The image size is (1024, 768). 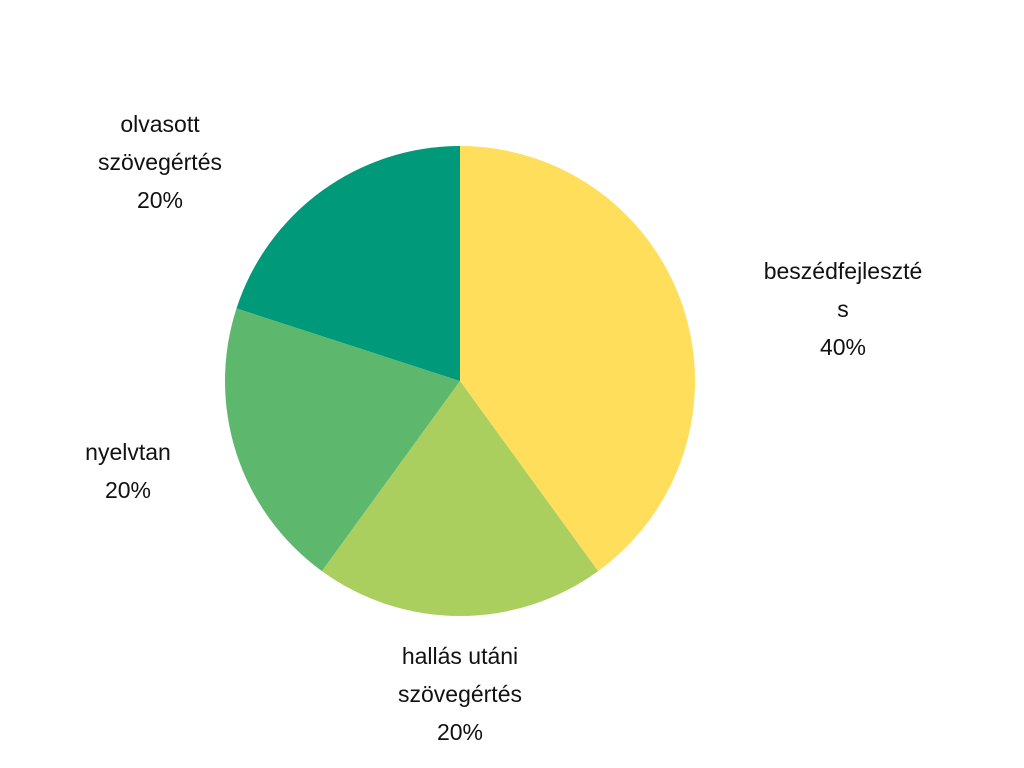 I want to click on slice-label-line: hallás utáni, so click(x=460, y=656).